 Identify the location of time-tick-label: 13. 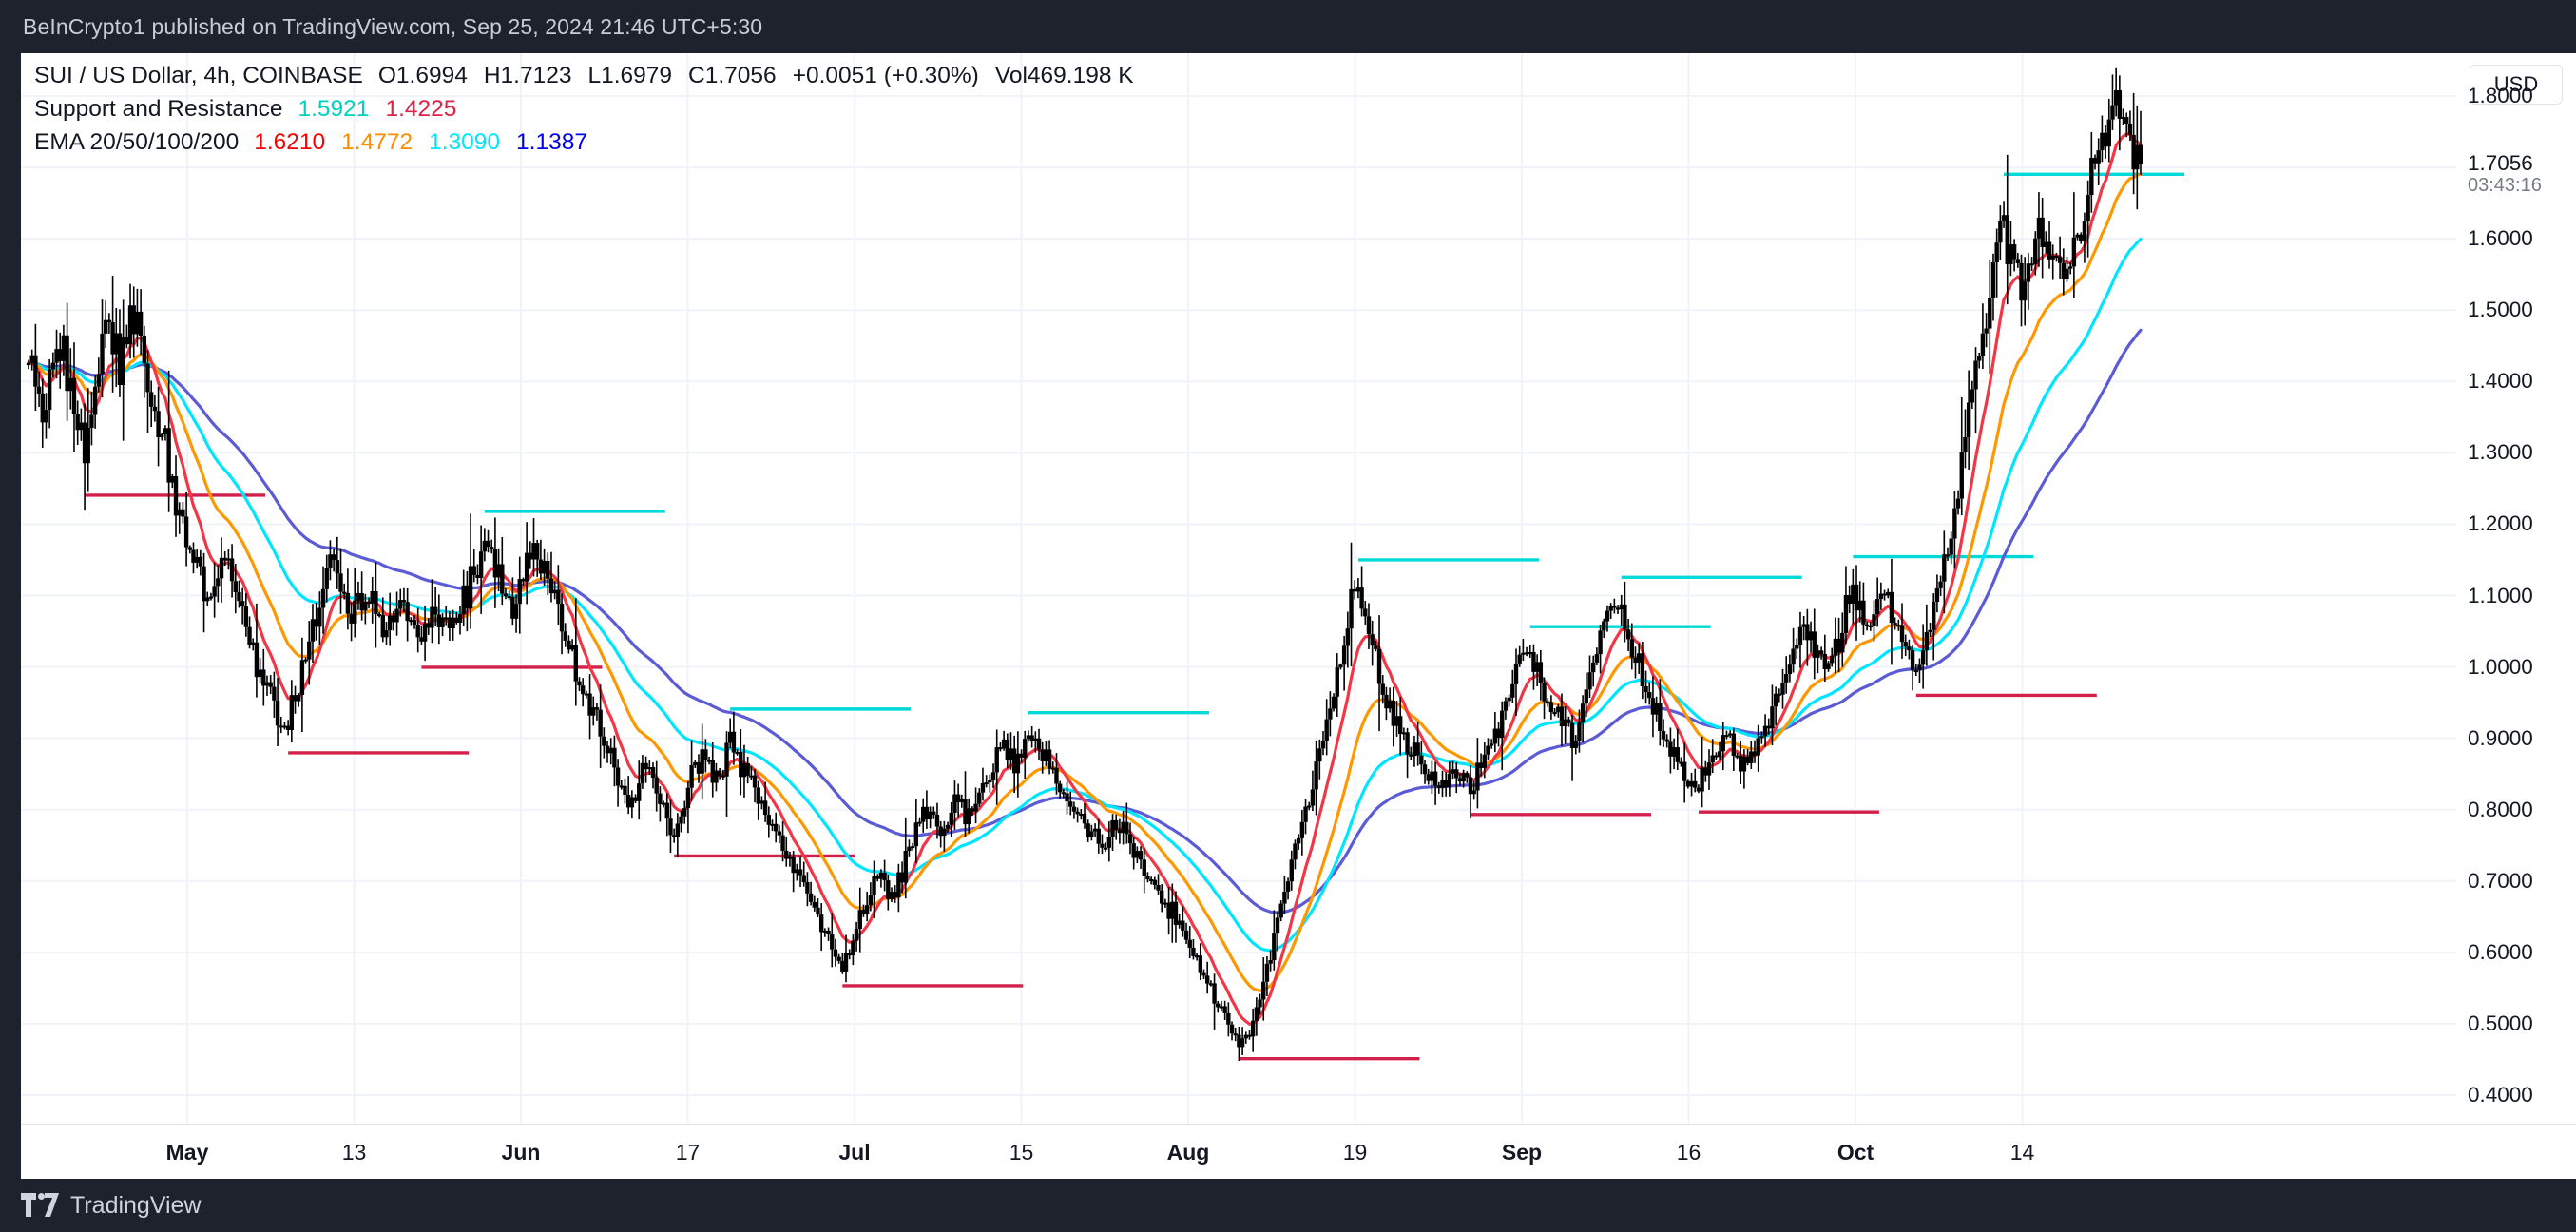
(354, 1152).